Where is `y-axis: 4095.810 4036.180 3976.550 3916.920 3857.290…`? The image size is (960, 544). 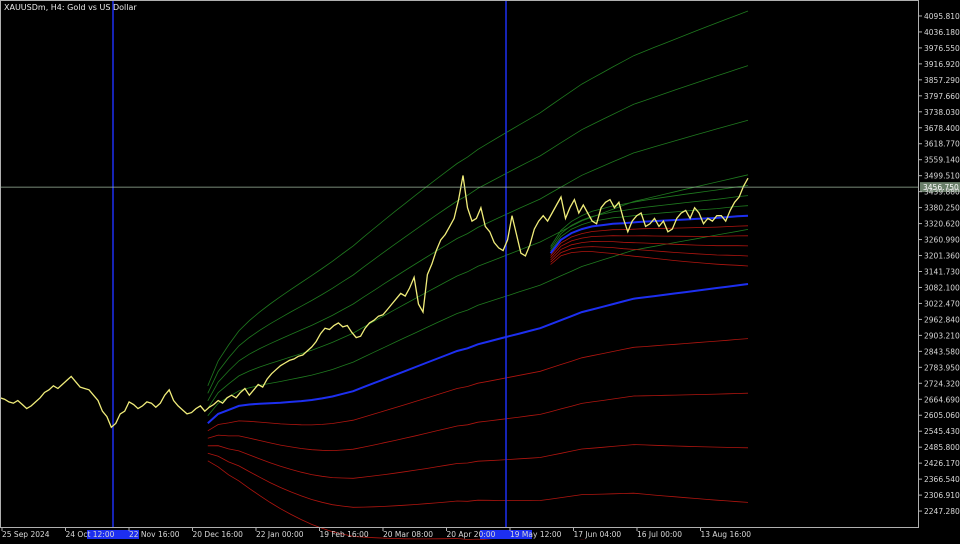 y-axis: 4095.810 4036.180 3976.550 3916.920 3857.290… is located at coordinates (939, 264).